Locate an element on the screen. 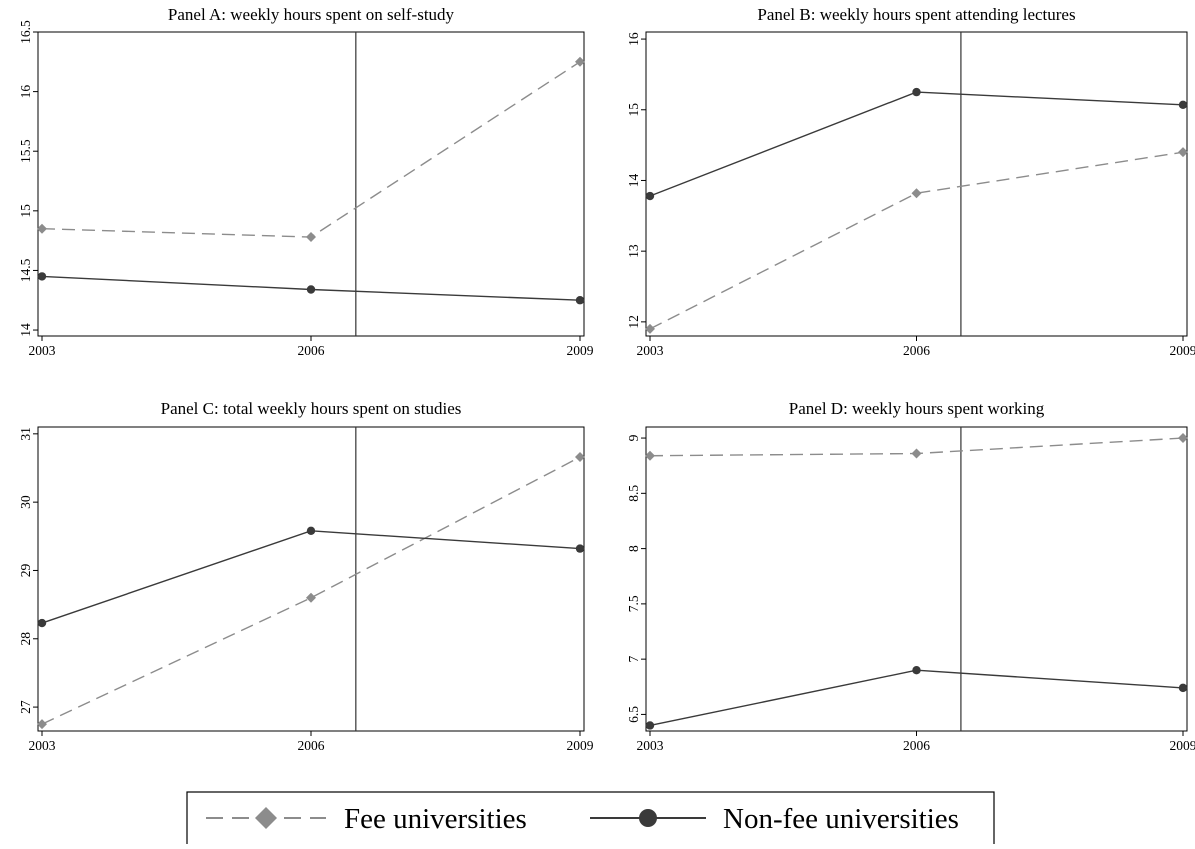  y-tick-label: 8.5 is located at coordinates (633, 493).